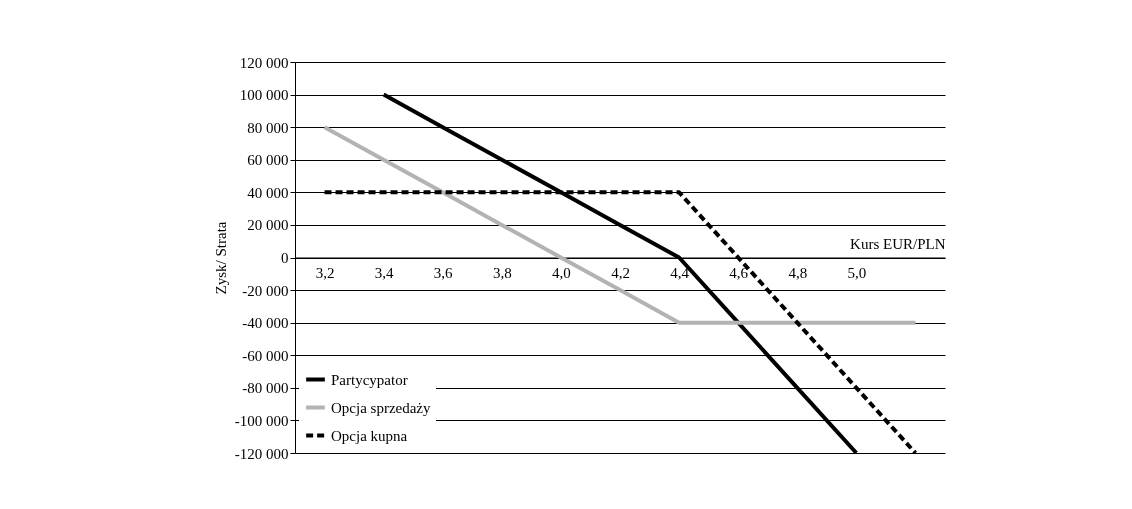 Image resolution: width=1132 pixels, height=509 pixels. Describe the element at coordinates (369, 435) in the screenshot. I see `legend-label: Opcja kupna` at that location.